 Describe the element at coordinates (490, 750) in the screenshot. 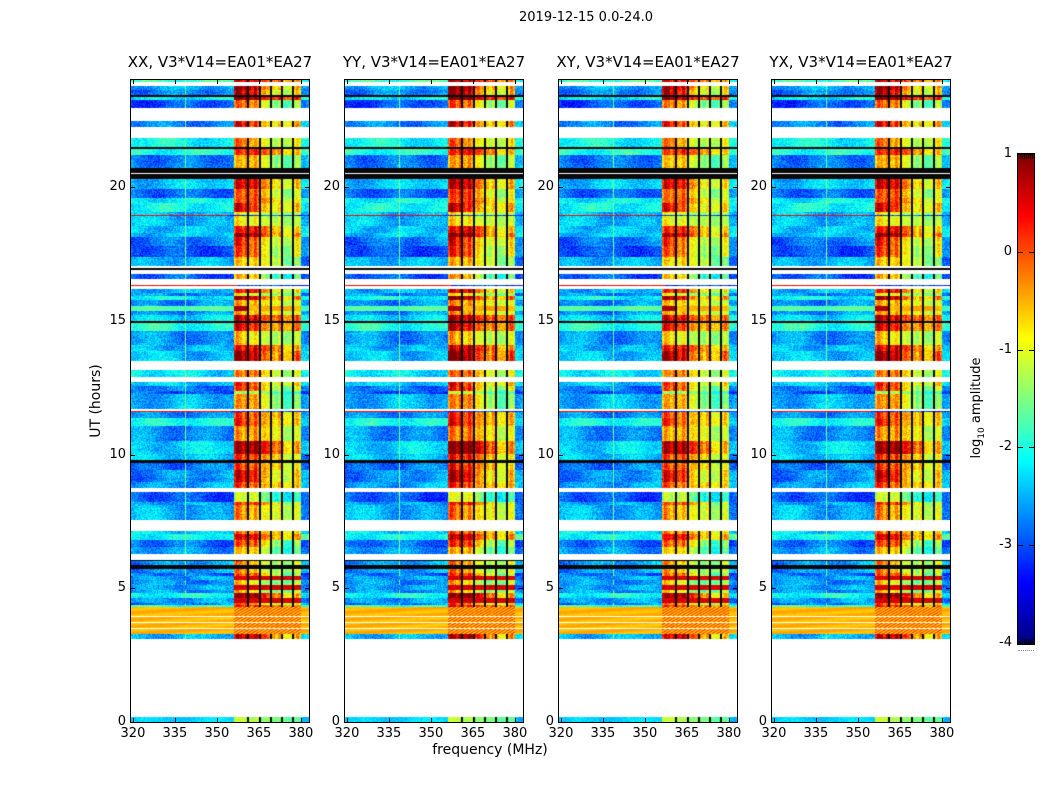

I see `x-axis-label: frequency (MHz)` at that location.